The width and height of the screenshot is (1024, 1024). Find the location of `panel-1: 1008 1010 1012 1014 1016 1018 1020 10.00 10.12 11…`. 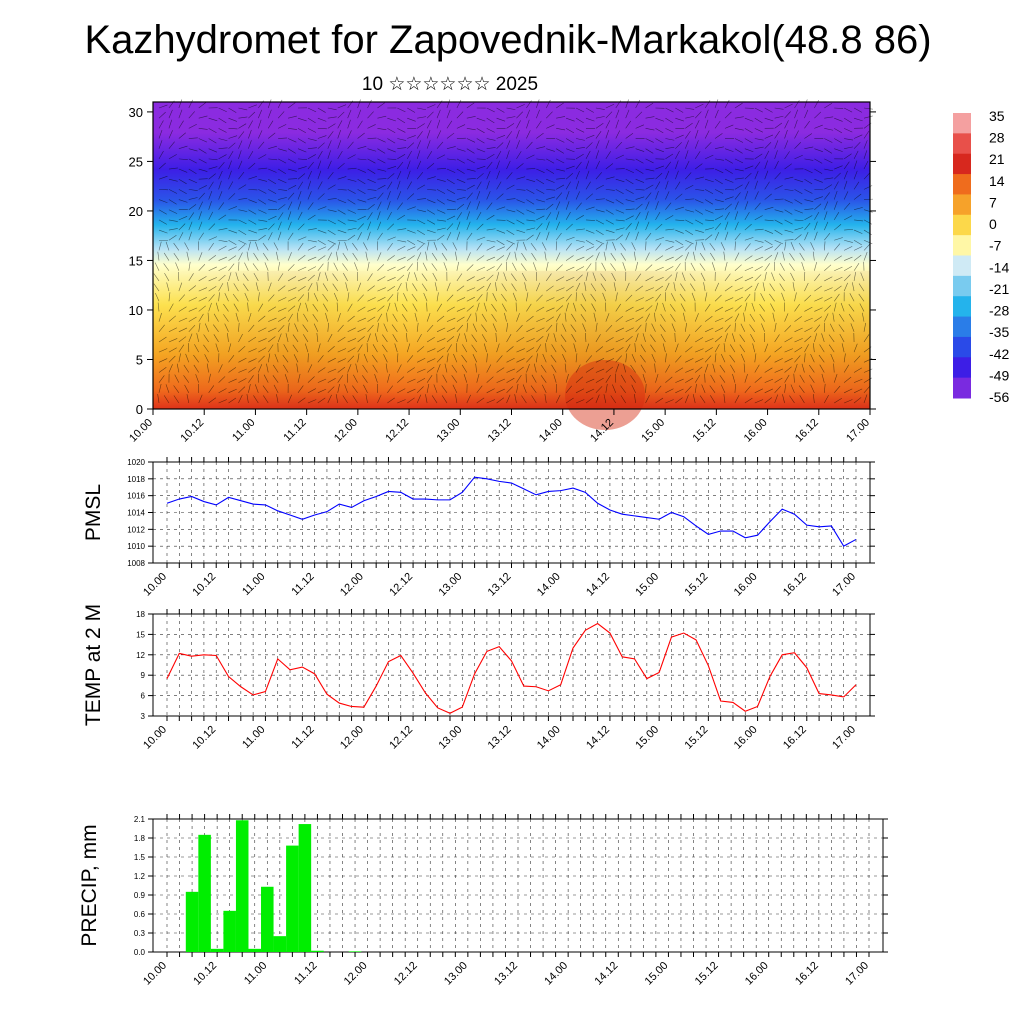

panel-1: 1008 1010 1012 1014 1016 1018 1020 10.00 10.12 11… is located at coordinates (478, 528).